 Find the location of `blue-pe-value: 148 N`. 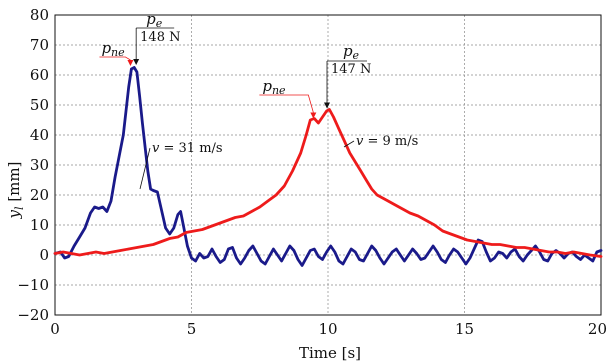

blue-pe-value: 148 N is located at coordinates (160, 37).